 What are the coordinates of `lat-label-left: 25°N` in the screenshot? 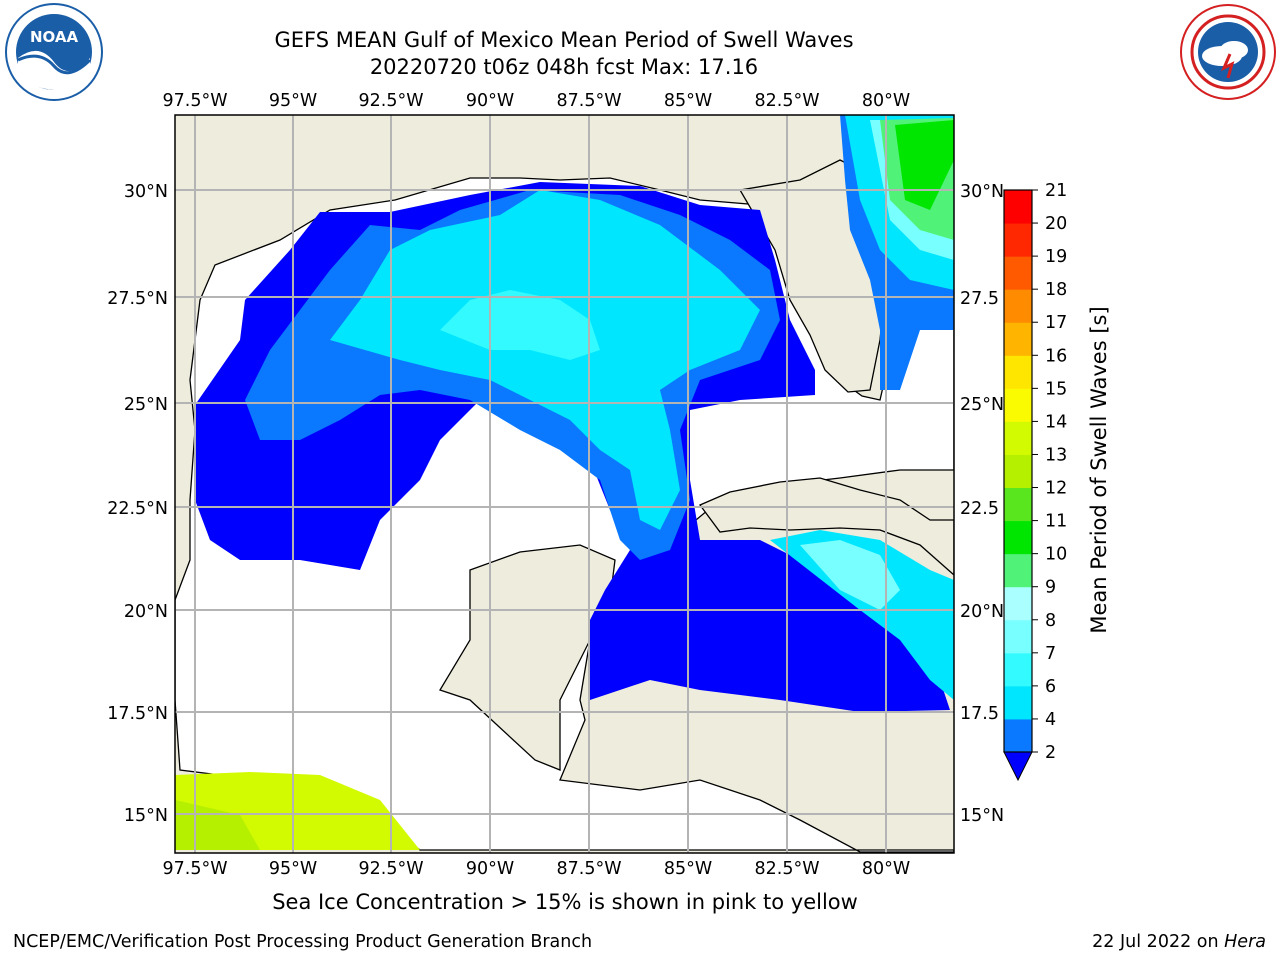 It's located at (146, 405).